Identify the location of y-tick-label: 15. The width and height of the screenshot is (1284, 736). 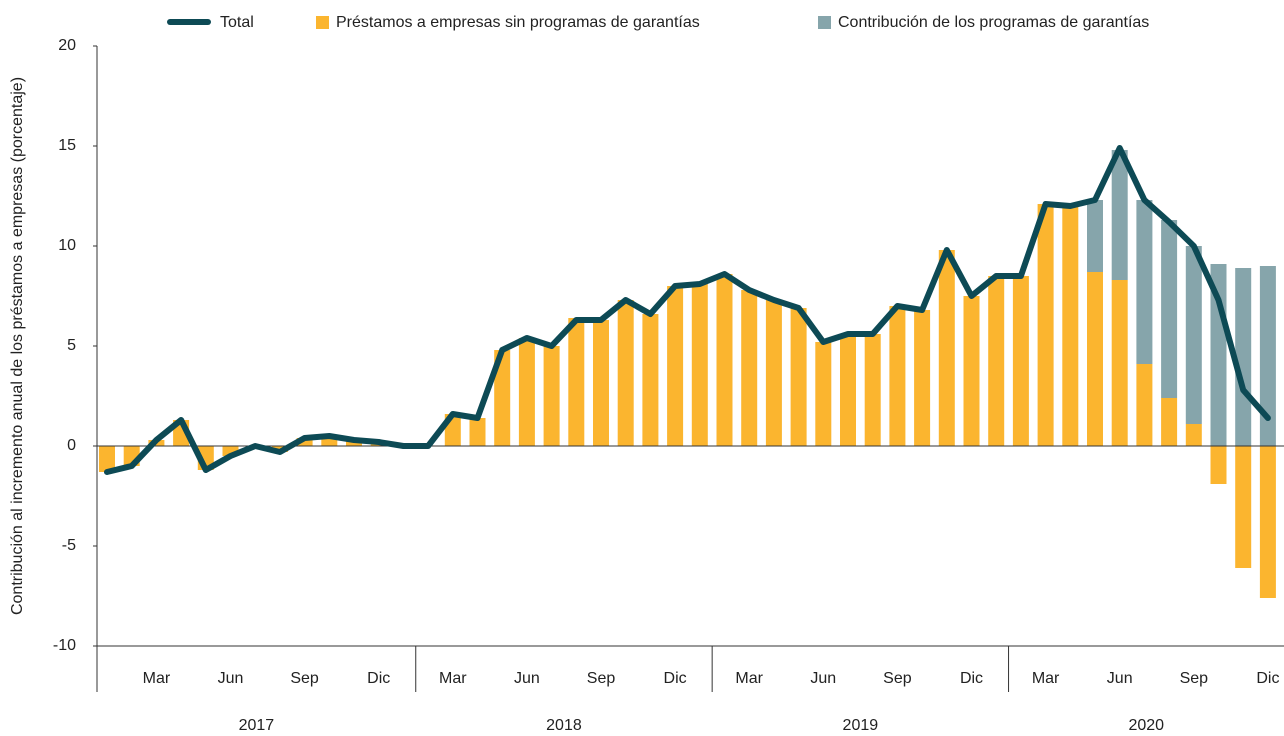
(67, 145).